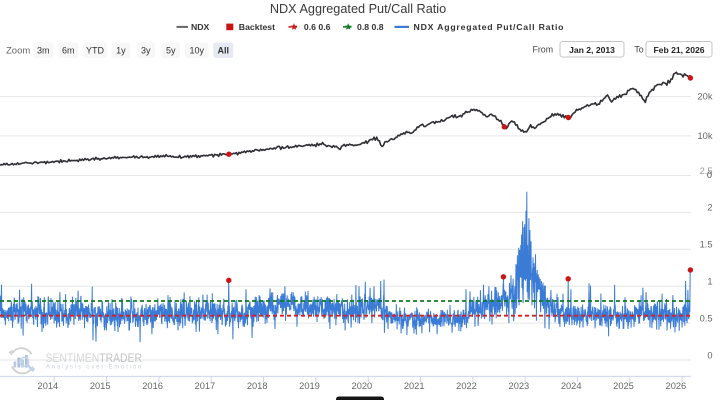 The width and height of the screenshot is (720, 405). Describe the element at coordinates (100, 386) in the screenshot. I see `svg-text: 2015` at that location.